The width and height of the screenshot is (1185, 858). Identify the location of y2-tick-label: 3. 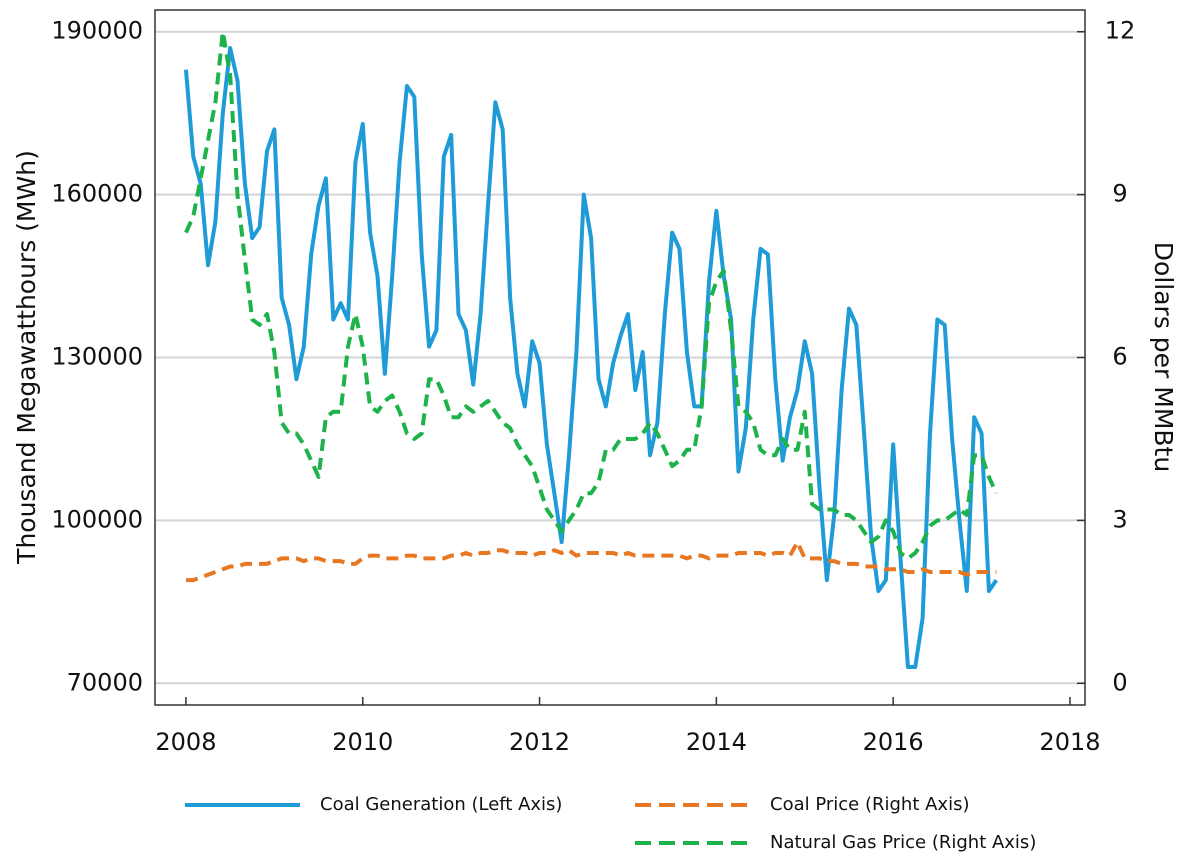
(1119, 519).